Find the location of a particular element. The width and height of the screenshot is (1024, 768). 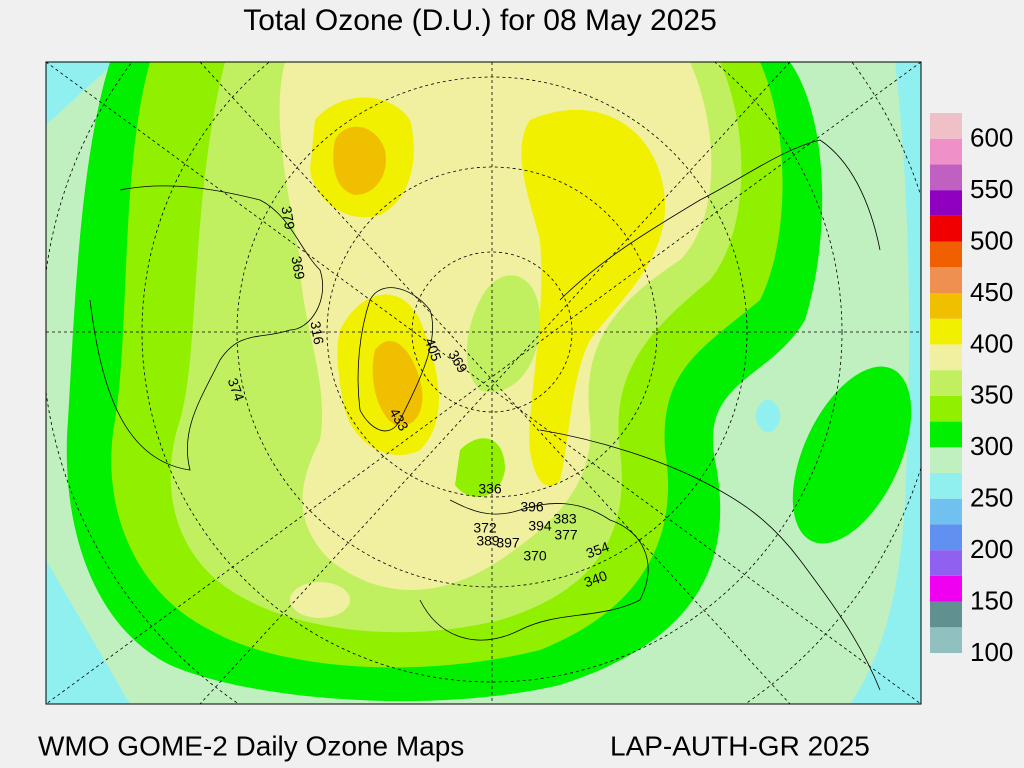

colorbar: 100 150 200 250 300 350 400 450 500 550 600 is located at coordinates (971, 390).